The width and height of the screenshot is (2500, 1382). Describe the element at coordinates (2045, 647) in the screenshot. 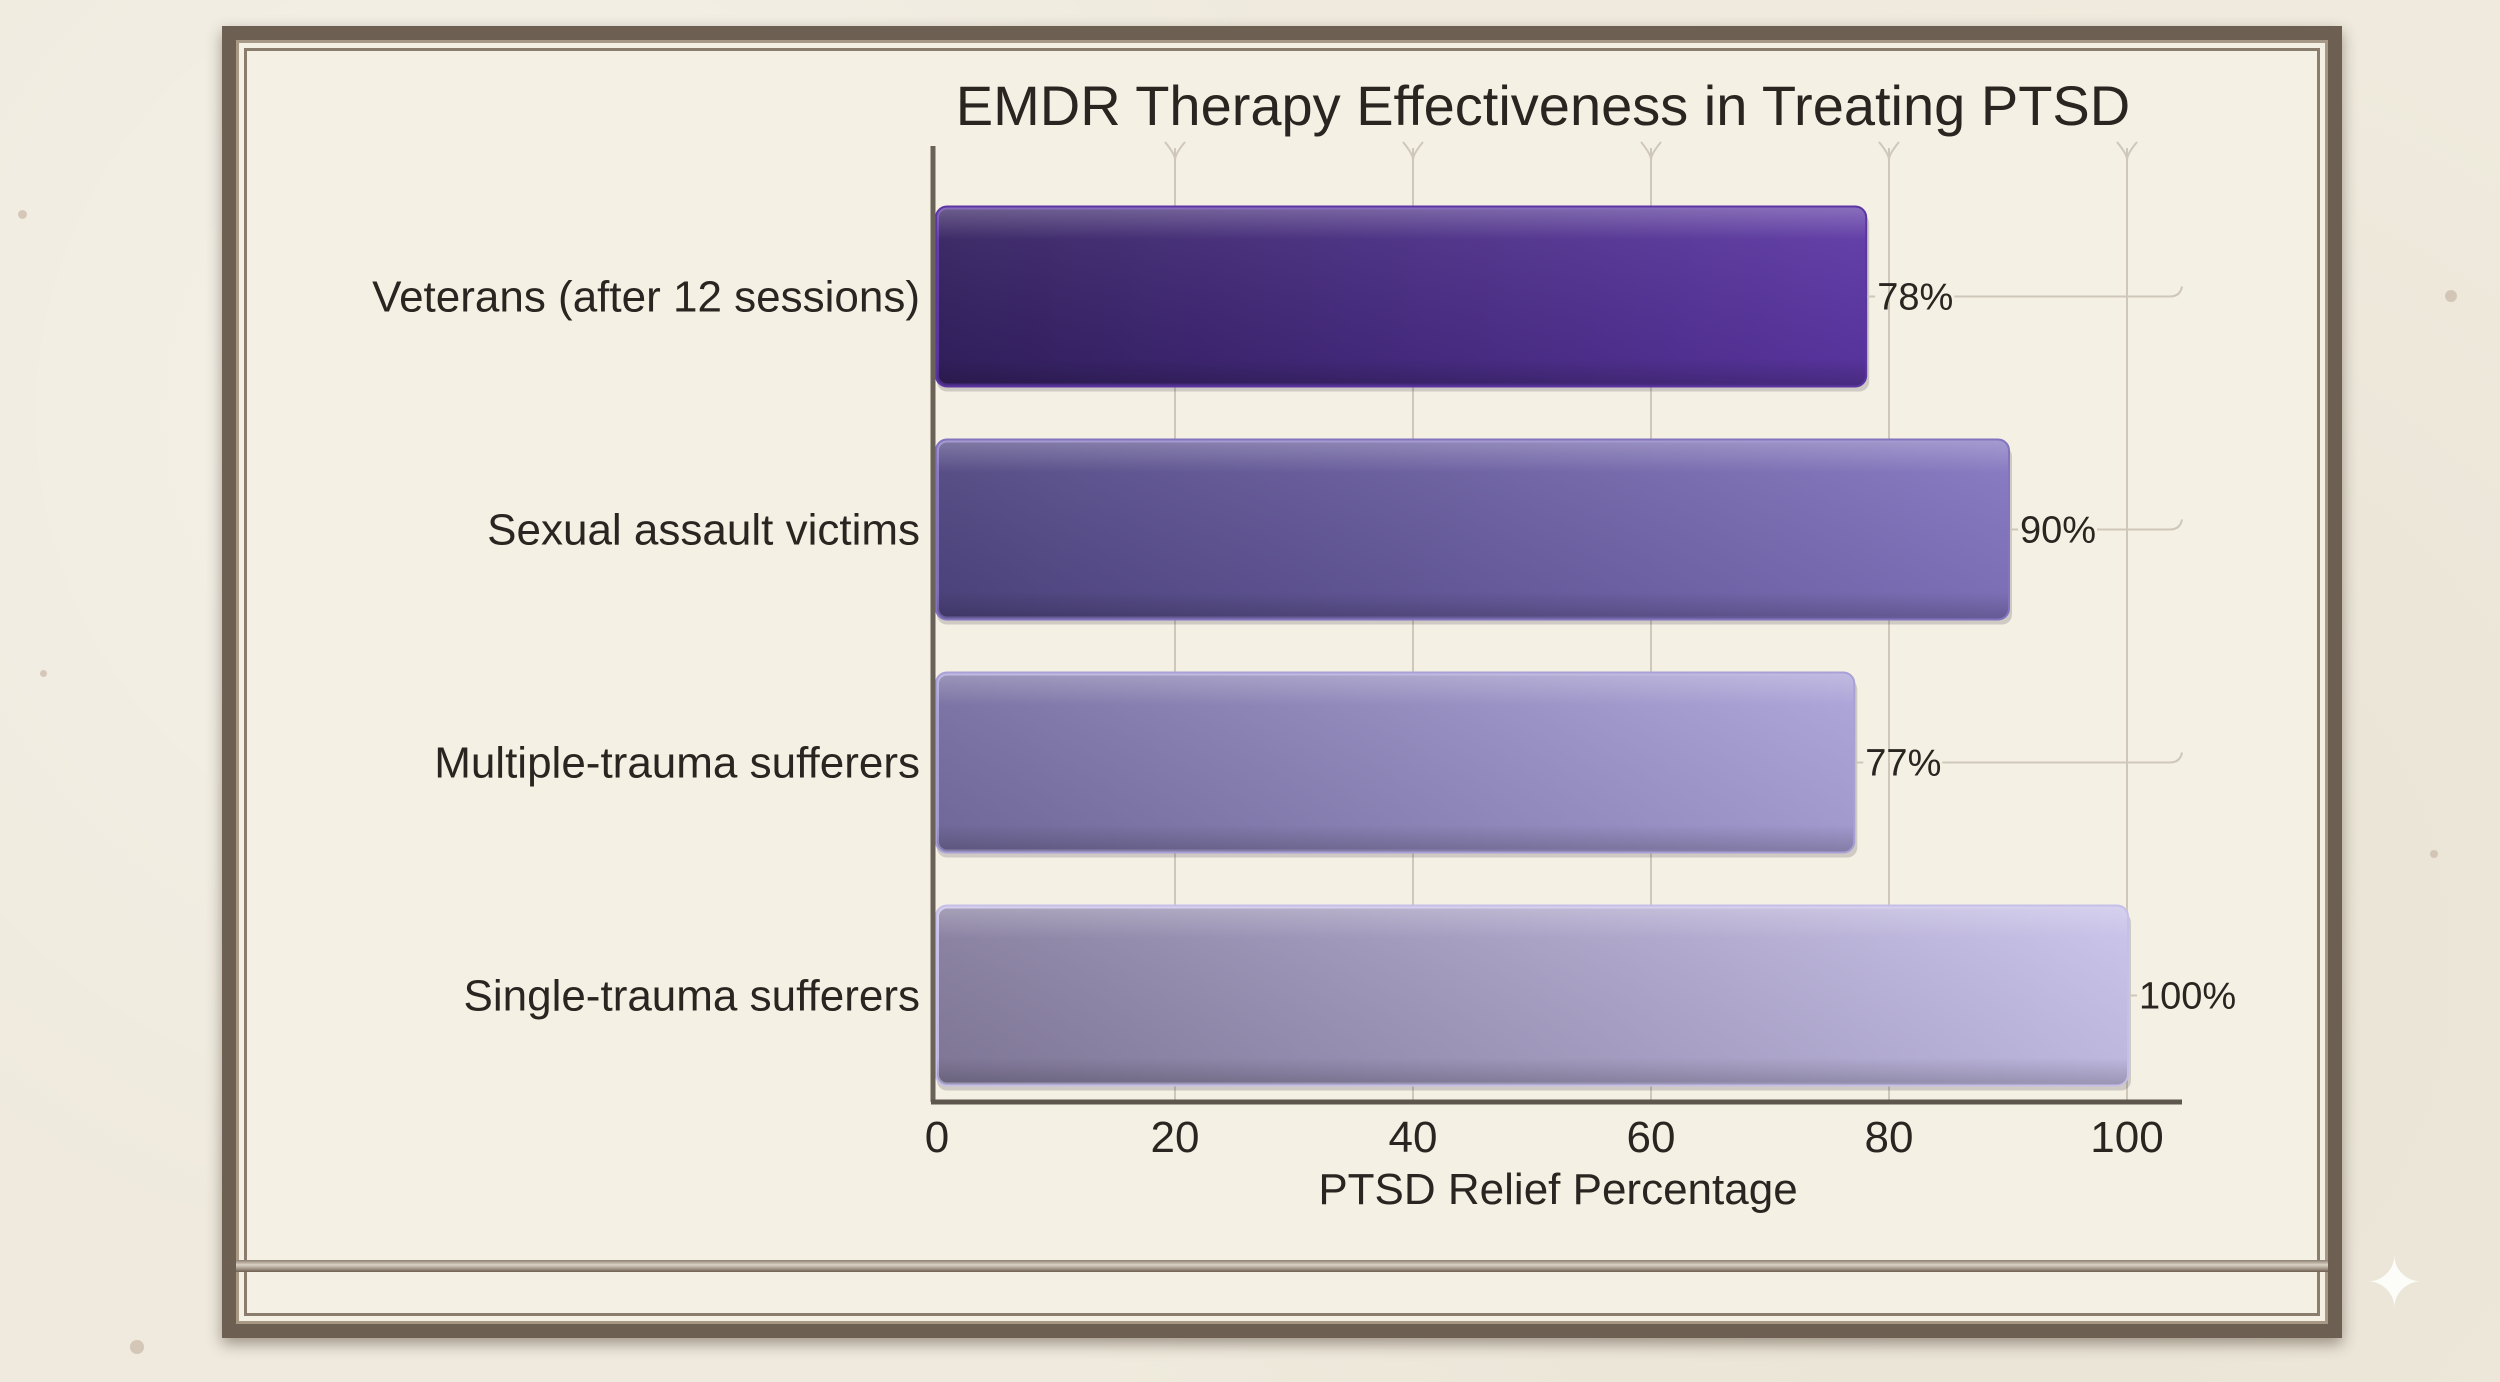

I see `data-labels: 78% 90% 77% 100%` at that location.